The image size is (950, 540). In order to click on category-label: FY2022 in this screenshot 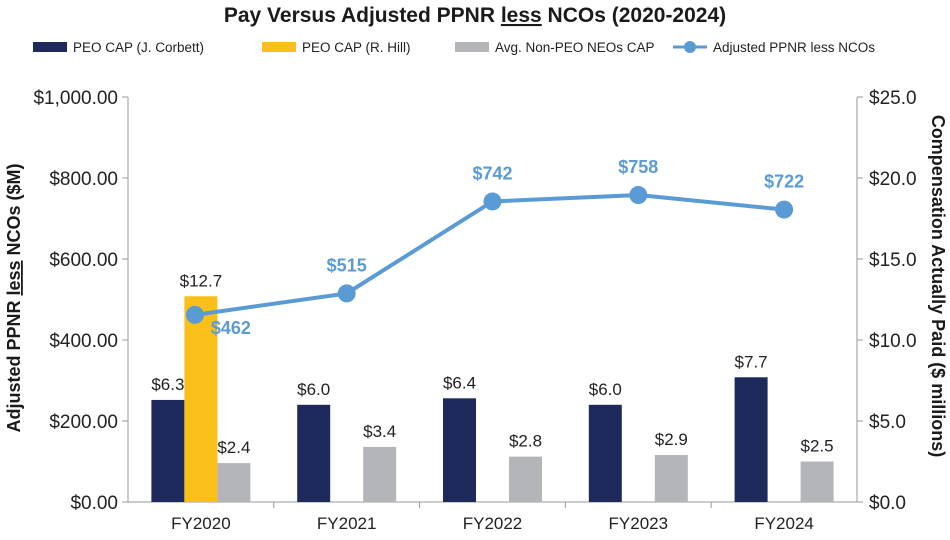, I will do `click(493, 523)`.